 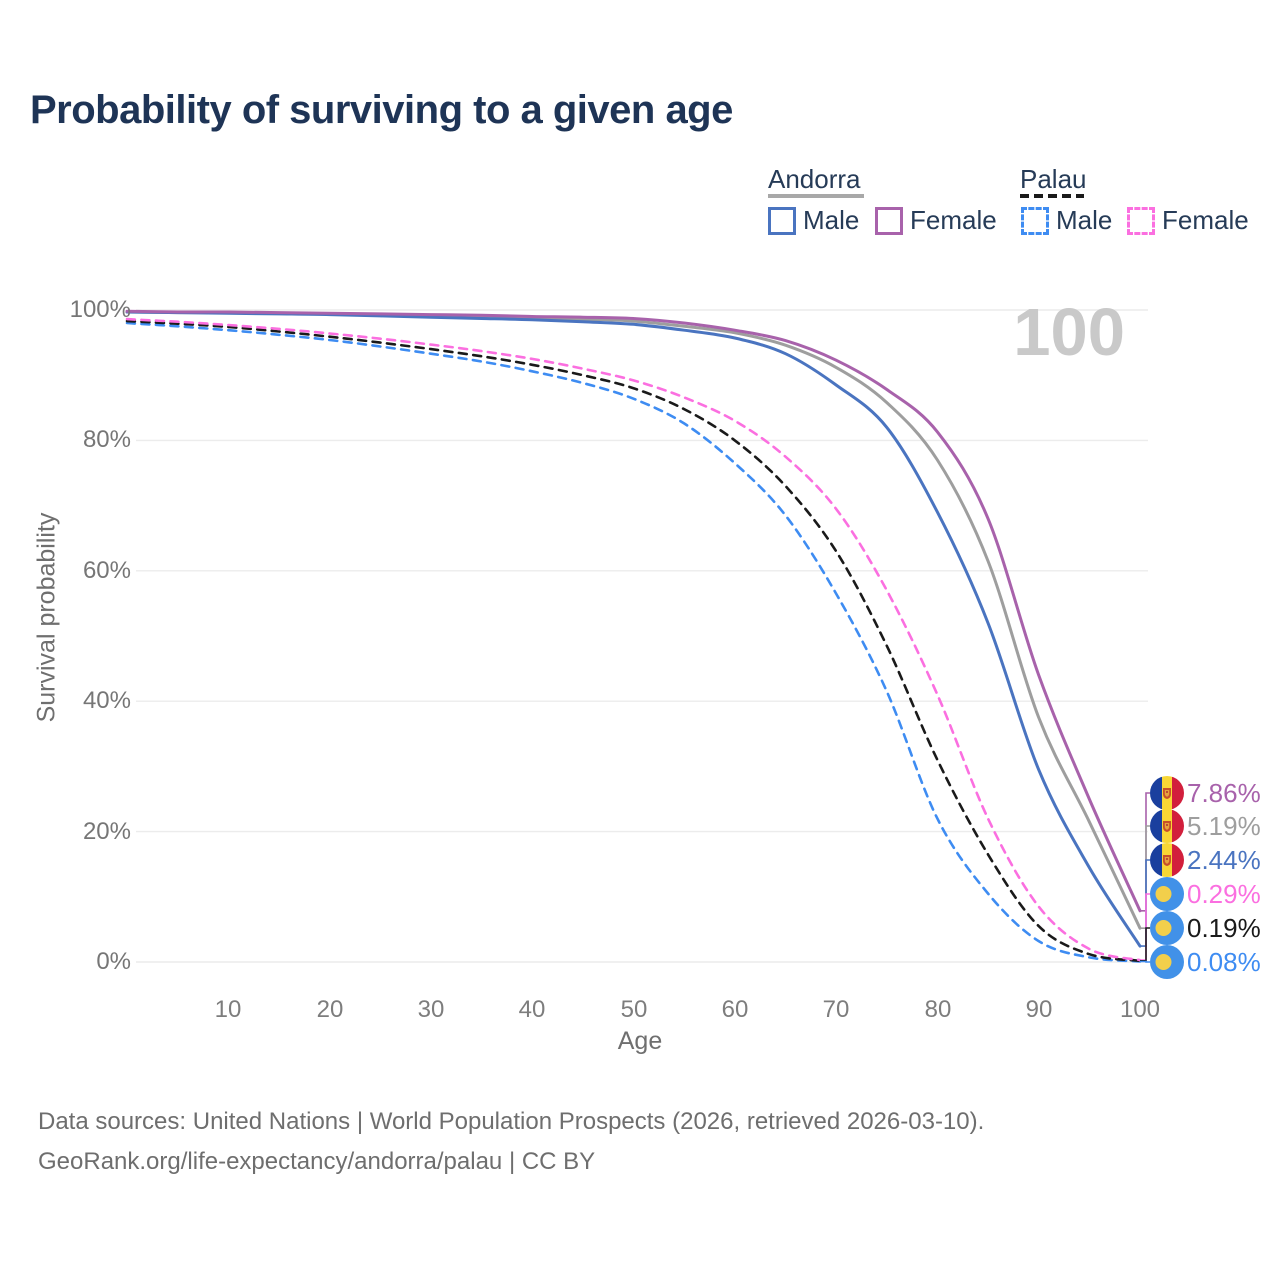 What do you see at coordinates (106, 700) in the screenshot?
I see `y-tick-label: 40%` at bounding box center [106, 700].